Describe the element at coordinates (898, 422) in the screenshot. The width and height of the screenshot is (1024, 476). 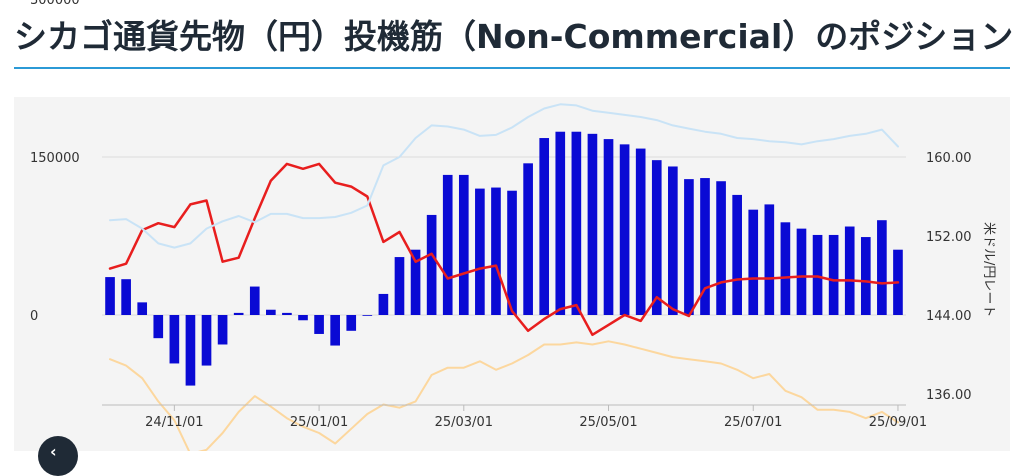
I see `x-tick-label: 25/09/01` at that location.